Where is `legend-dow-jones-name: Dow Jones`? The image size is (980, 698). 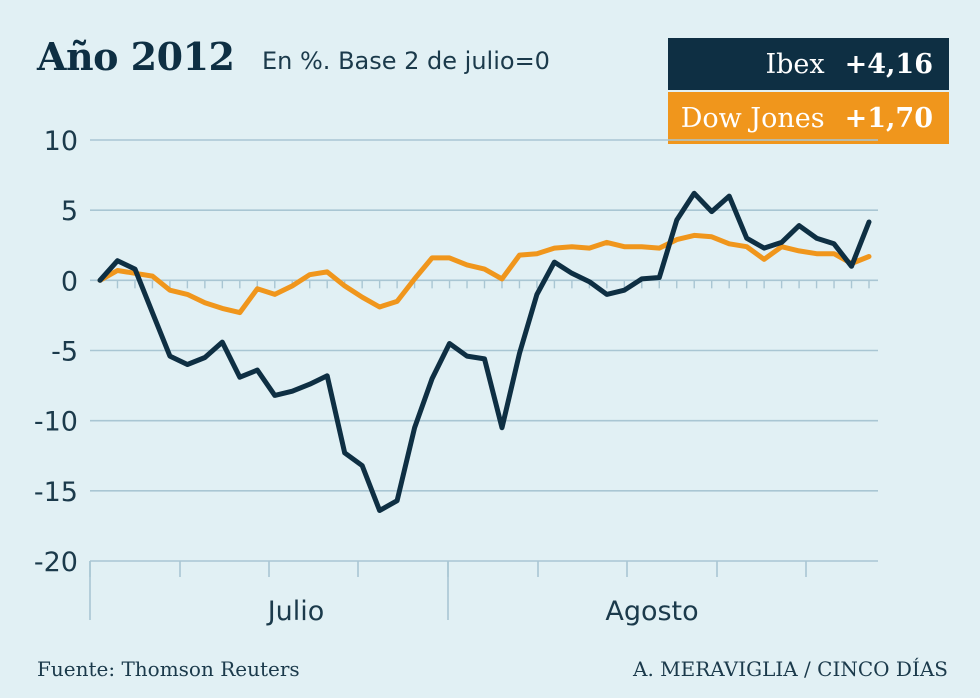
legend-dow-jones-name: Dow Jones is located at coordinates (752, 118).